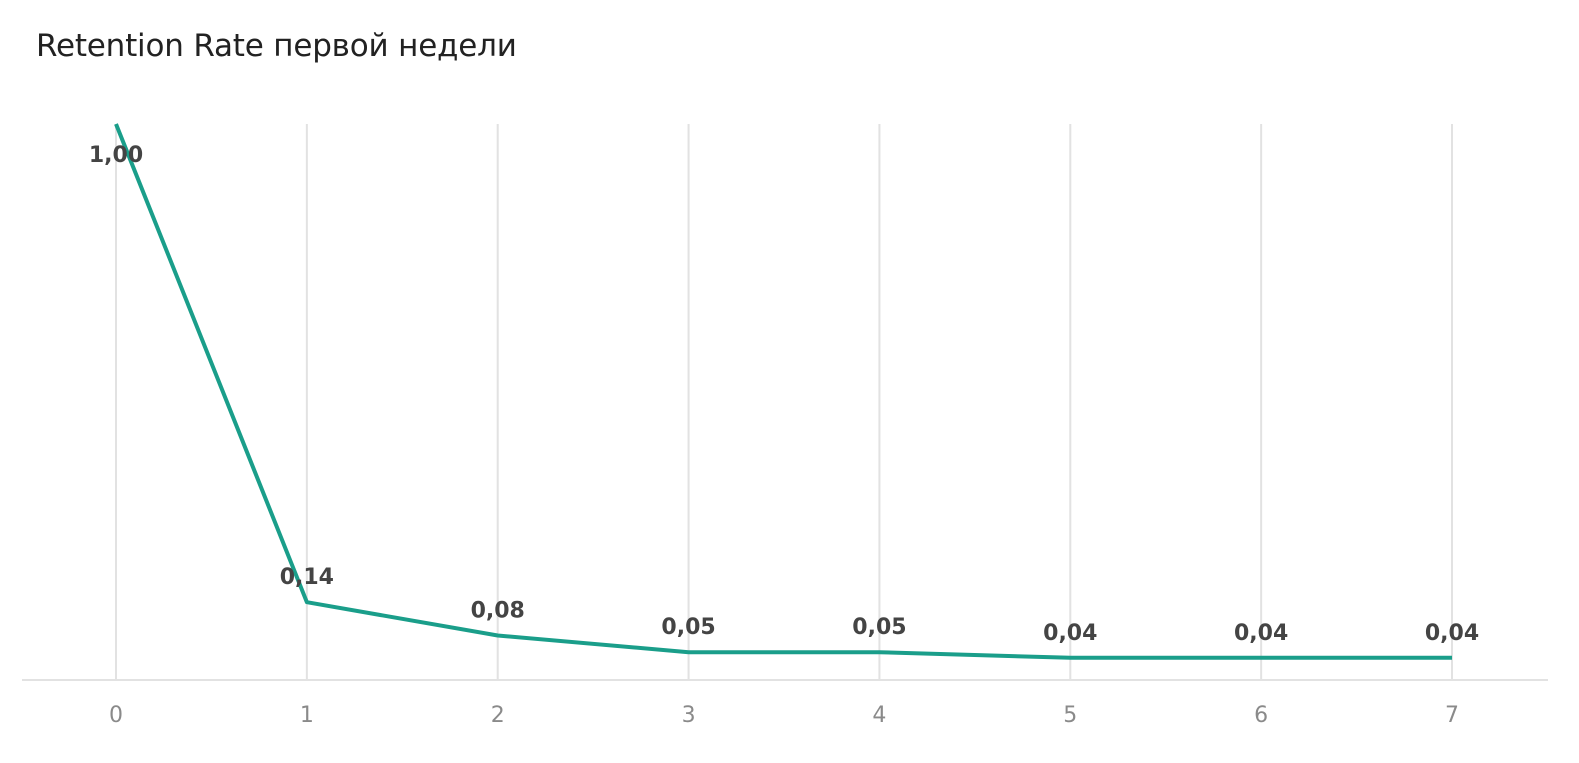 This screenshot has width=1579, height=763. I want to click on x-tick-label: 4, so click(879, 715).